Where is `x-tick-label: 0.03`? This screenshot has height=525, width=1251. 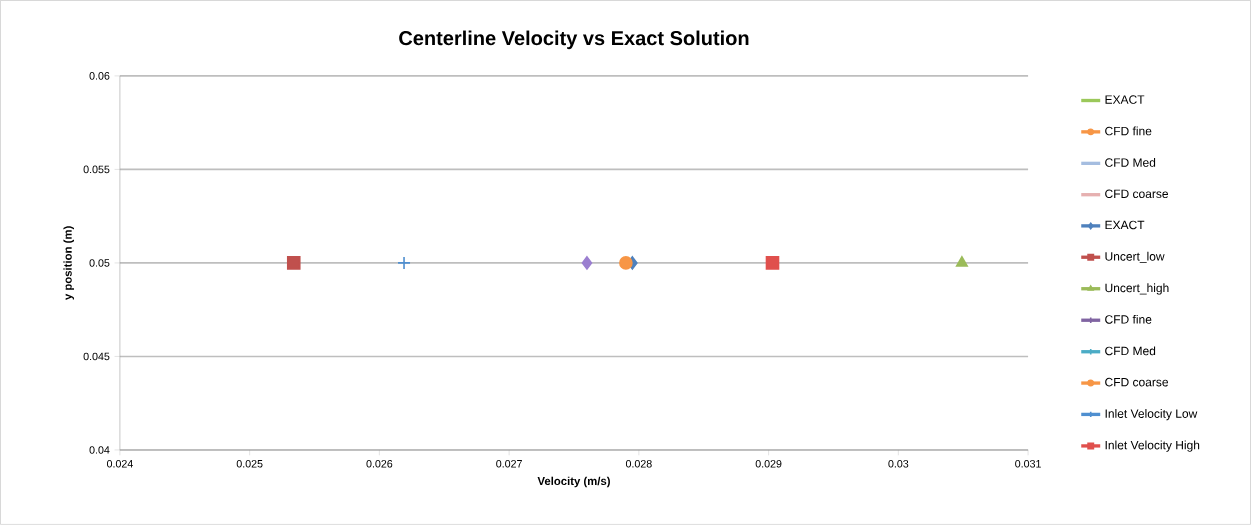 x-tick-label: 0.03 is located at coordinates (898, 464).